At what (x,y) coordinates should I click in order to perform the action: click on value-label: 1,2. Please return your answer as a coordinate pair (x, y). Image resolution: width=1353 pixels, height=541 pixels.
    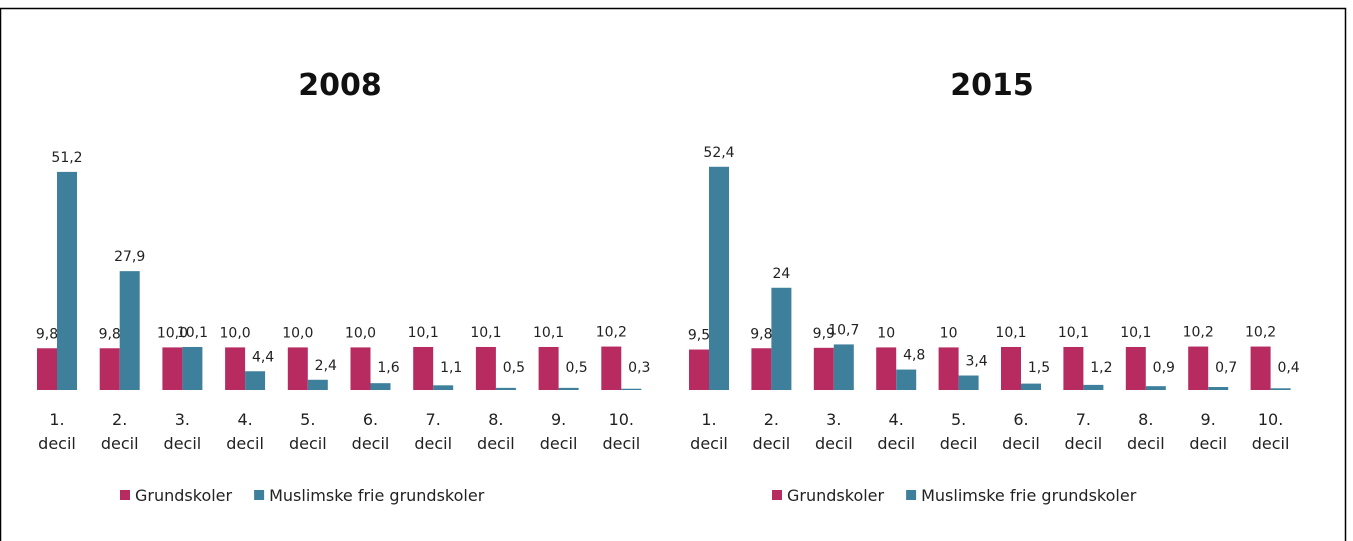
    Looking at the image, I should click on (1101, 368).